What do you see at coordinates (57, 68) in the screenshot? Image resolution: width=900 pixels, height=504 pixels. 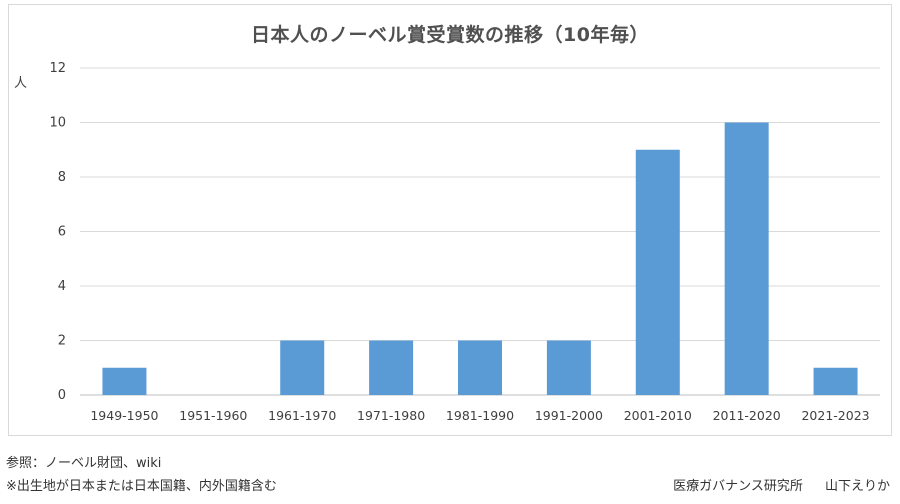 I see `y-tick-label: 12` at bounding box center [57, 68].